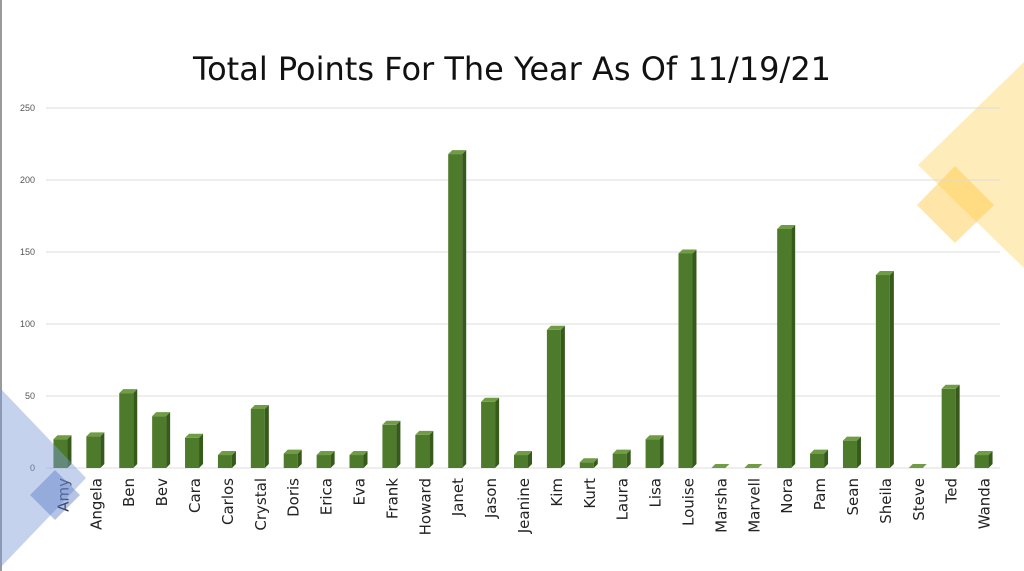  Describe the element at coordinates (392, 498) in the screenshot. I see `x-tick-label: Frank` at that location.